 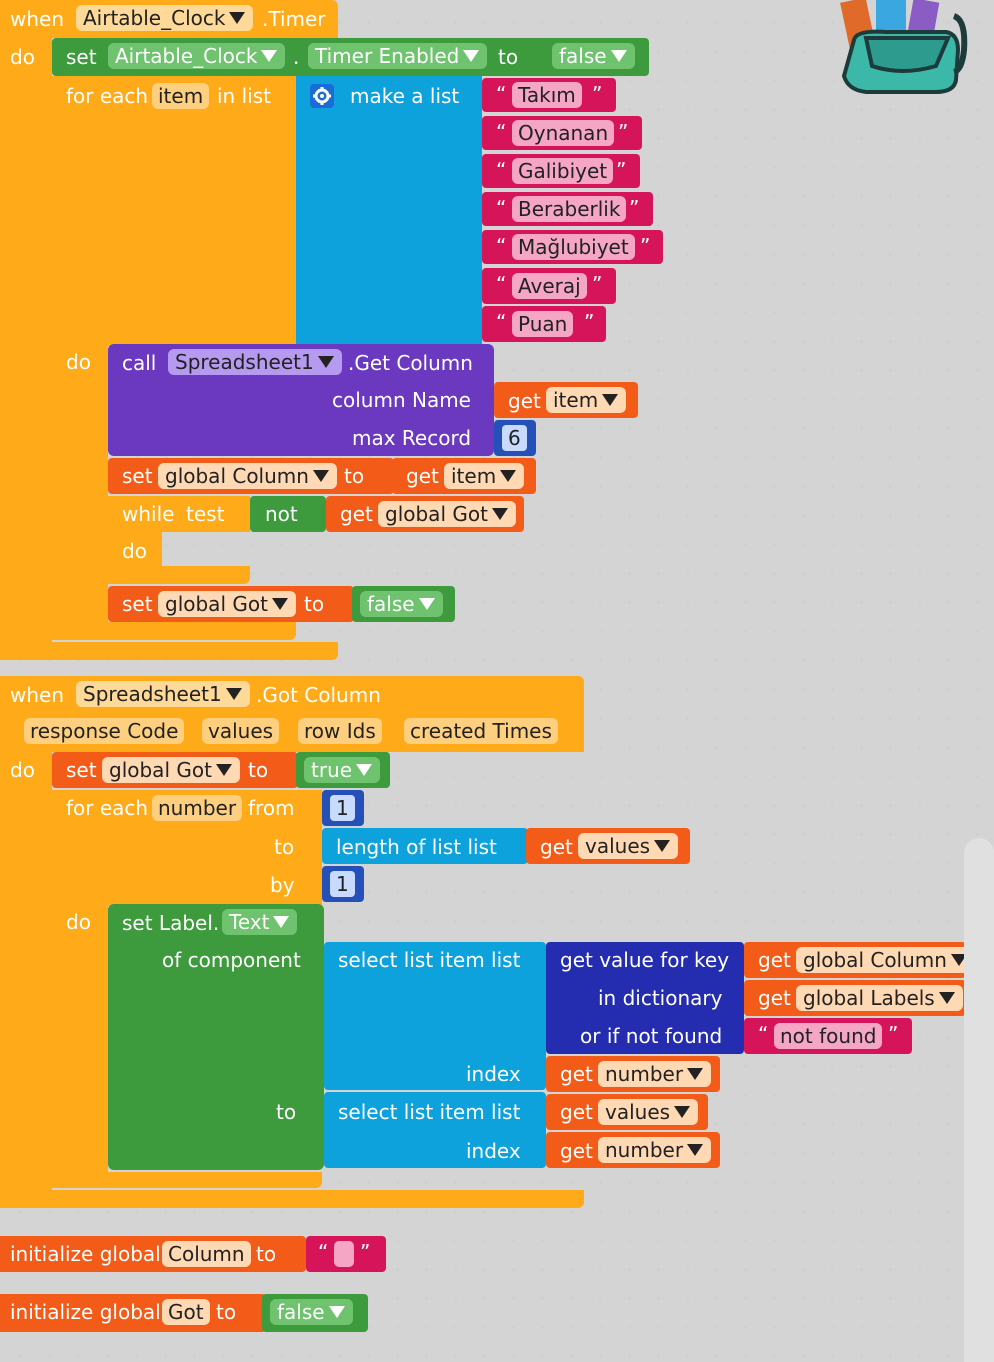 I want to click on false-dropdown-2: false, so click(x=401, y=604).